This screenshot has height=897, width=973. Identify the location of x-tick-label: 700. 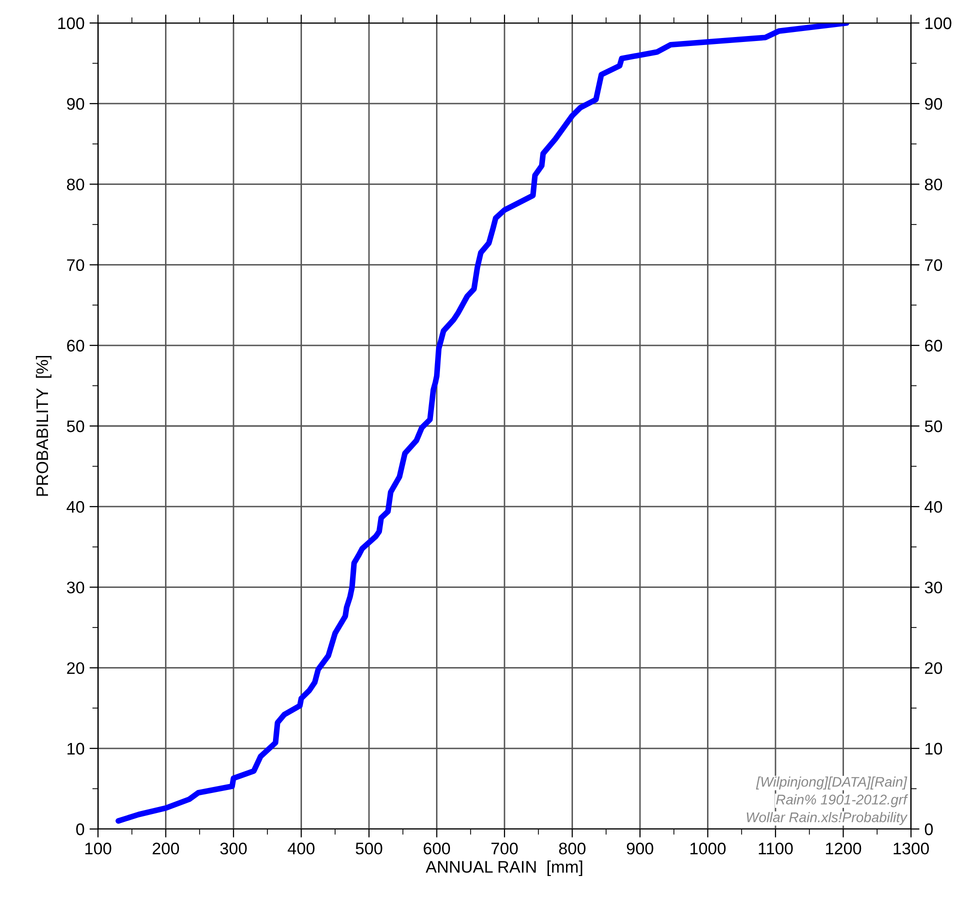
(504, 848).